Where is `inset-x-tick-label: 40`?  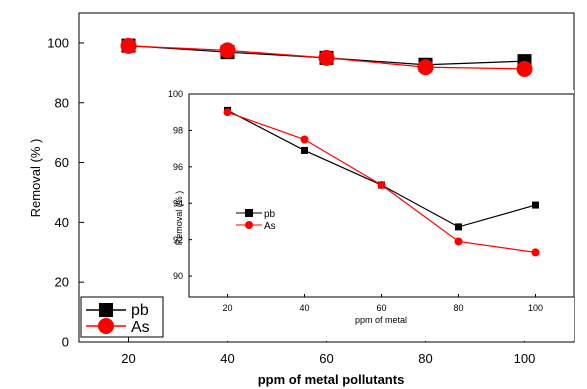 inset-x-tick-label: 40 is located at coordinates (304, 308).